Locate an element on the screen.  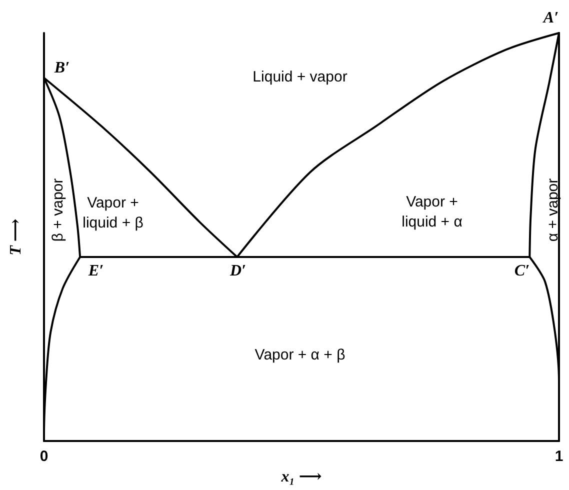
annotation: β + vapor is located at coordinates (58, 210).